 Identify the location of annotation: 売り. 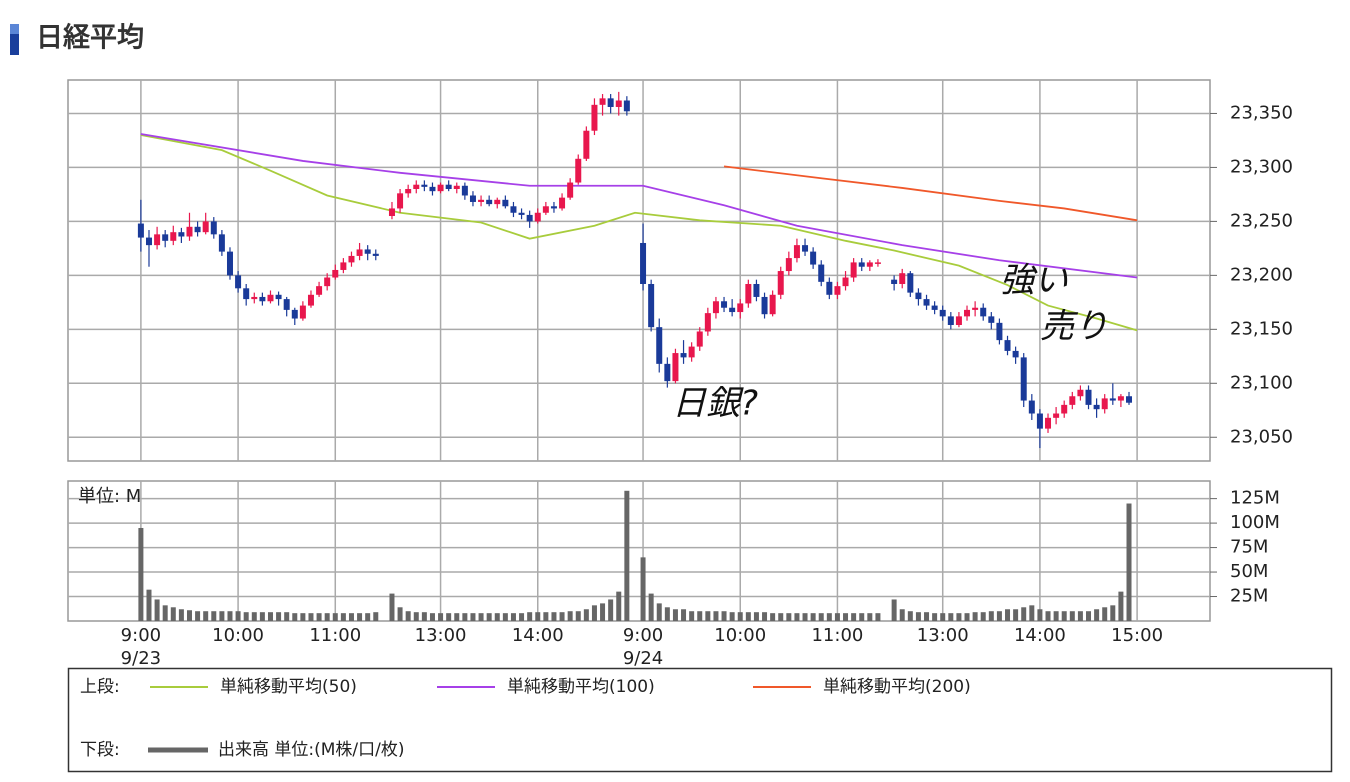
(1074, 327).